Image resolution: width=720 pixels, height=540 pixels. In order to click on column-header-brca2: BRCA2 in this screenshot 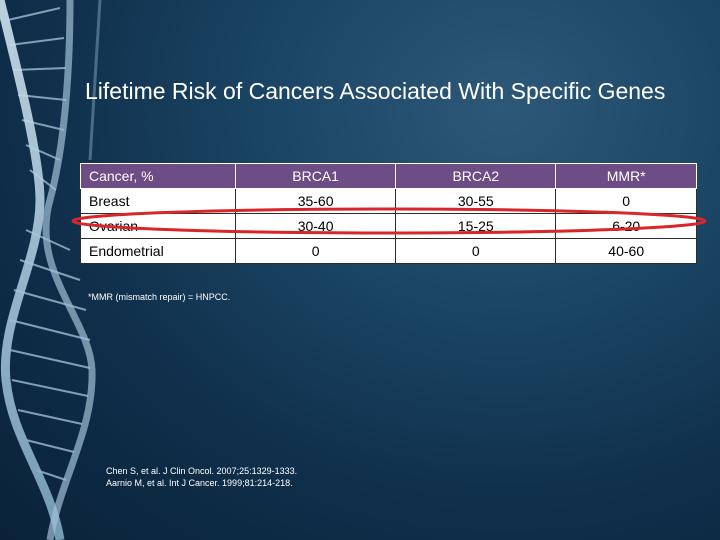, I will do `click(476, 176)`.